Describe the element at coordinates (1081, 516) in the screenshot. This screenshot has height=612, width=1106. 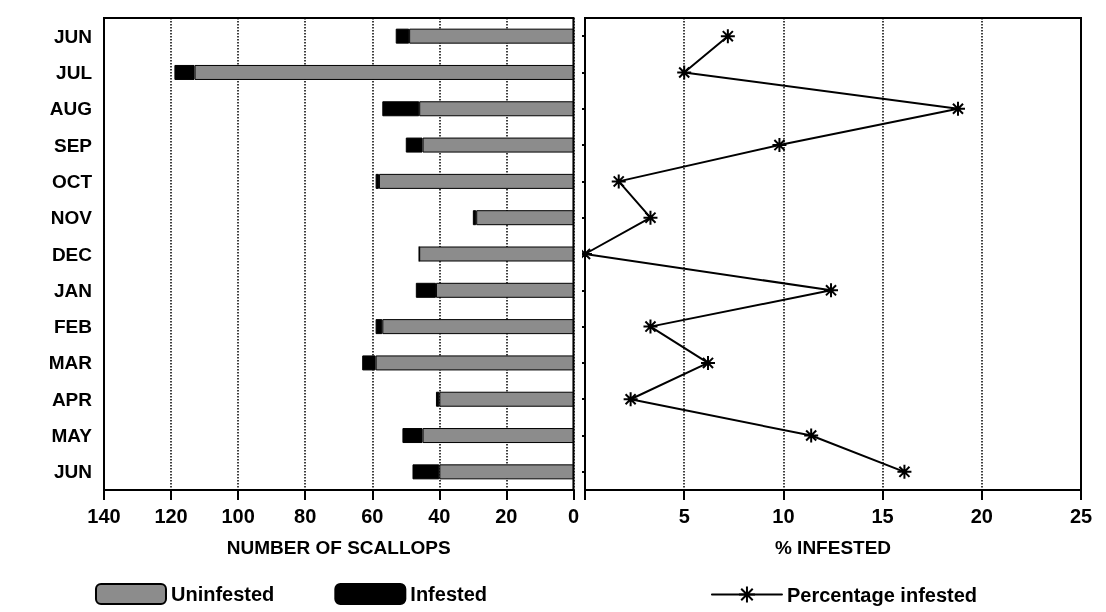
I see `x-tick-label: 25` at that location.